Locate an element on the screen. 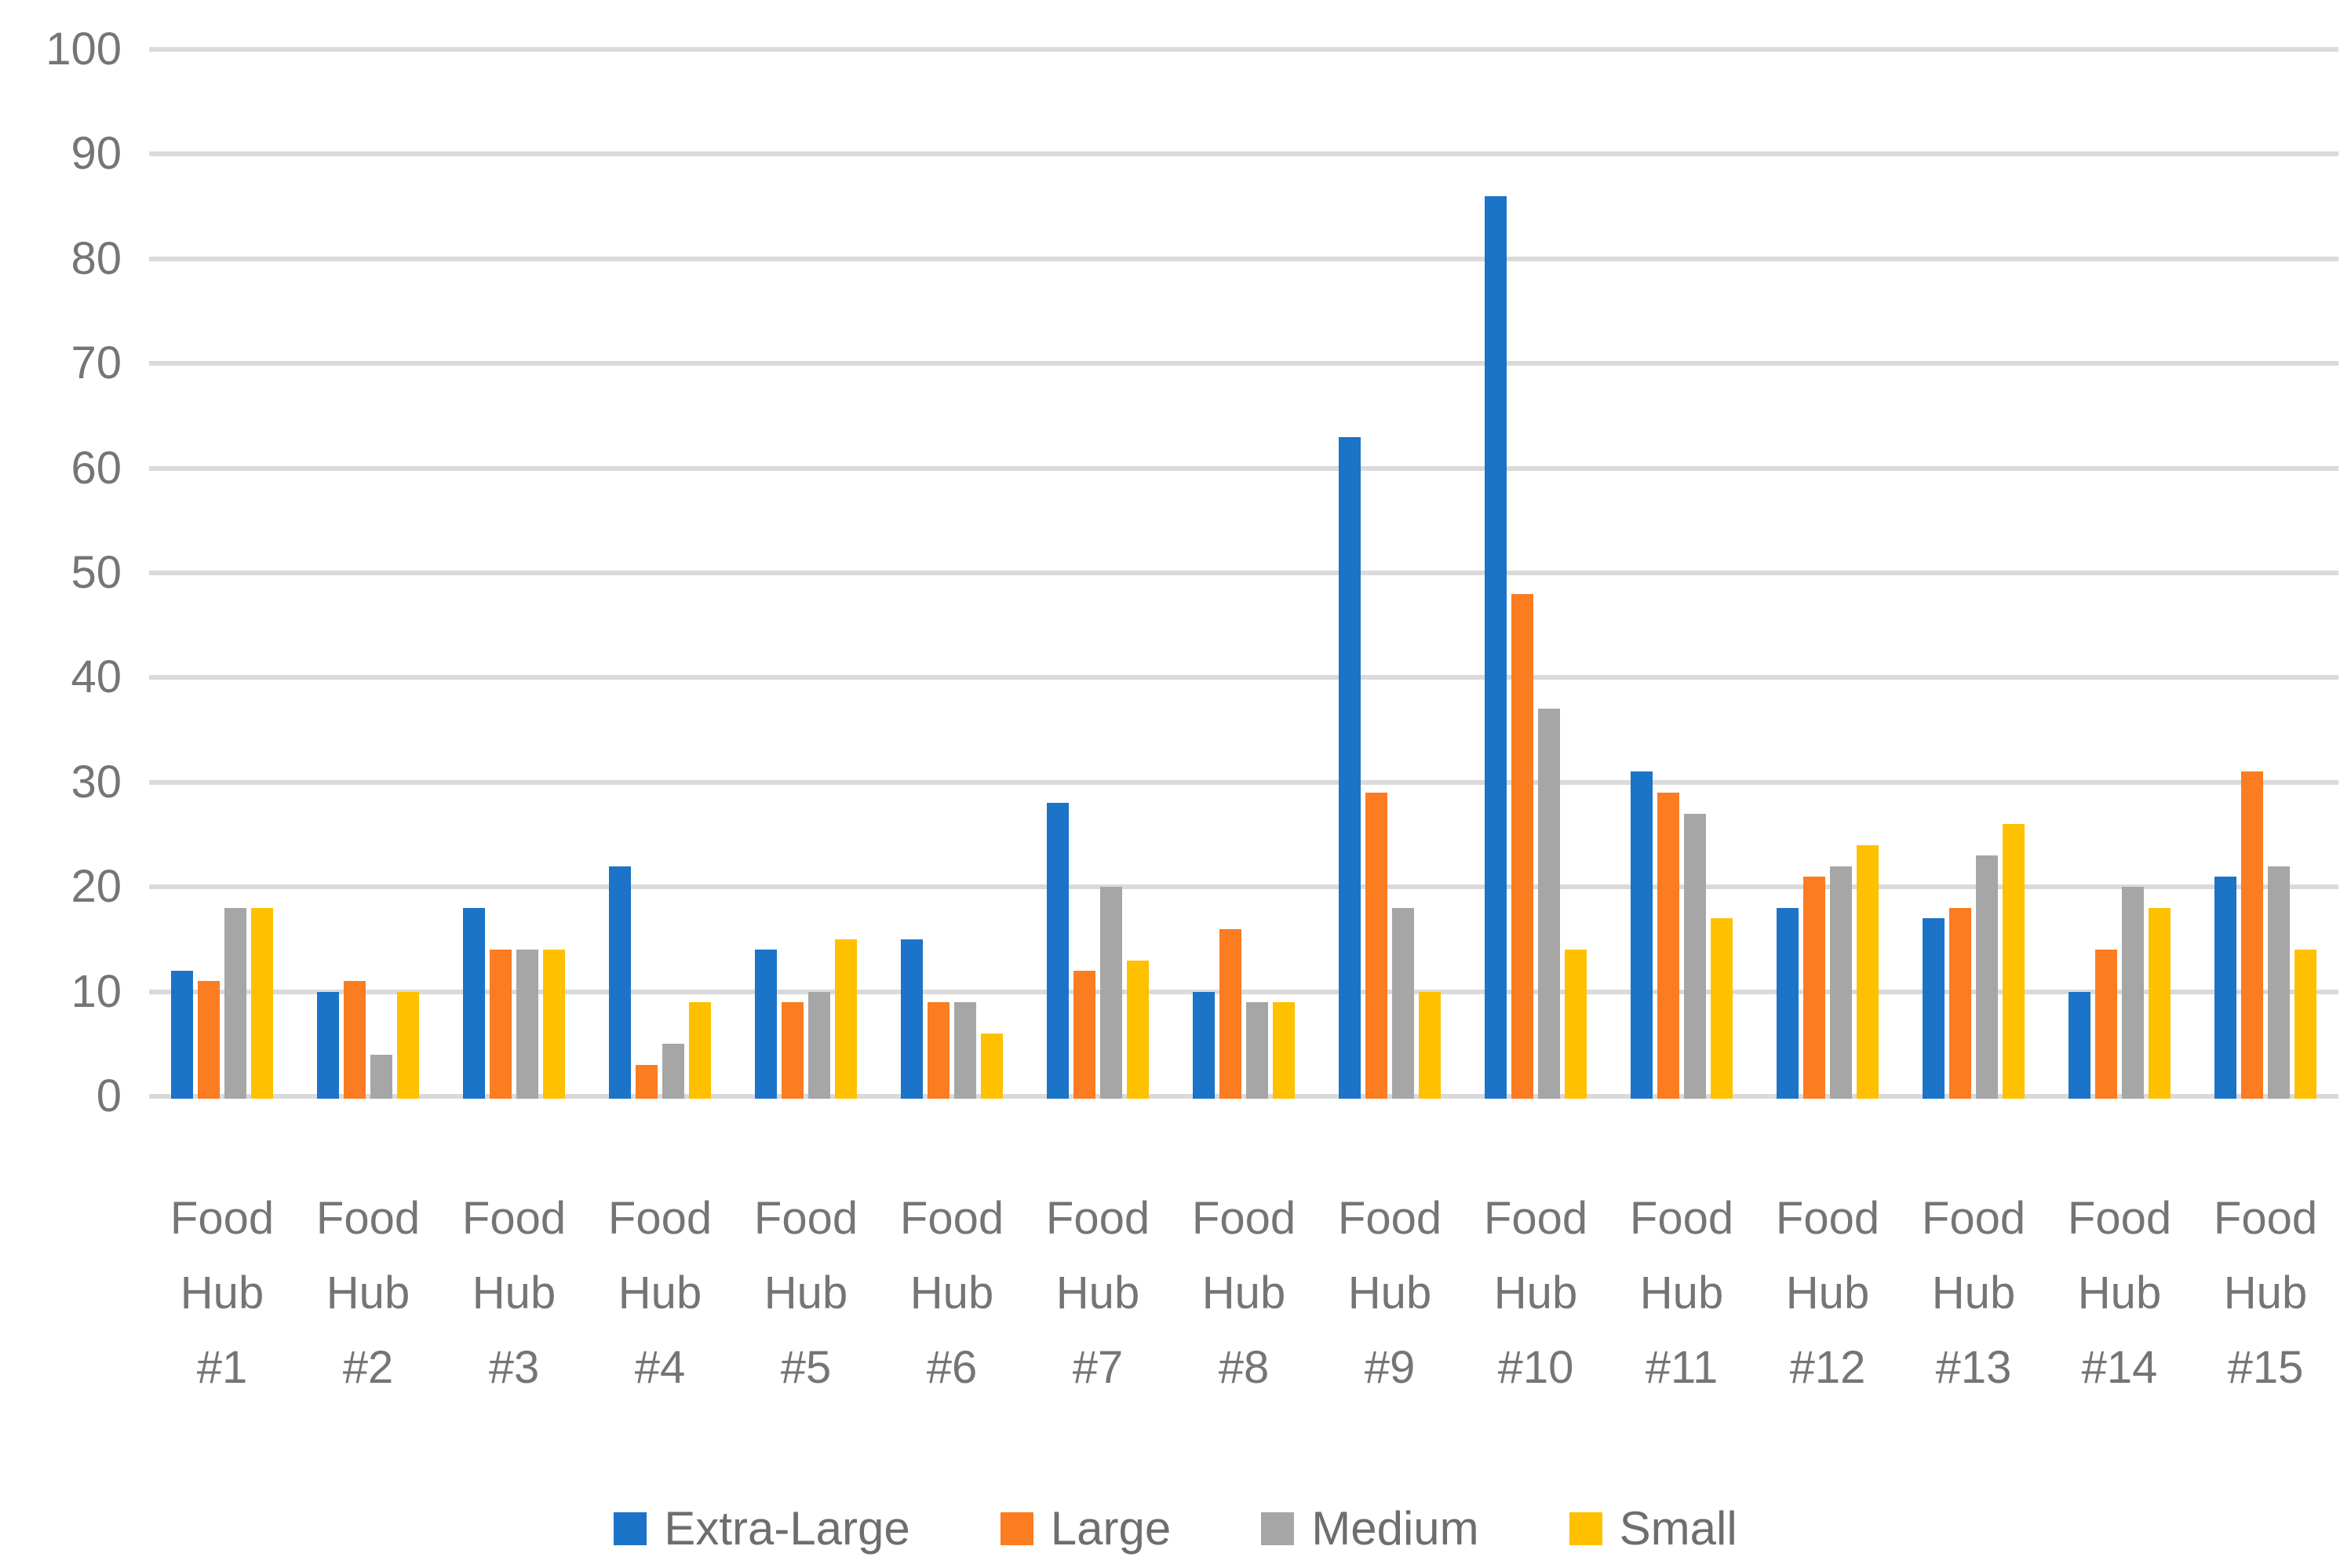 The width and height of the screenshot is (2351, 1568). x-axis-label: Food Hub #3 is located at coordinates (514, 1293).